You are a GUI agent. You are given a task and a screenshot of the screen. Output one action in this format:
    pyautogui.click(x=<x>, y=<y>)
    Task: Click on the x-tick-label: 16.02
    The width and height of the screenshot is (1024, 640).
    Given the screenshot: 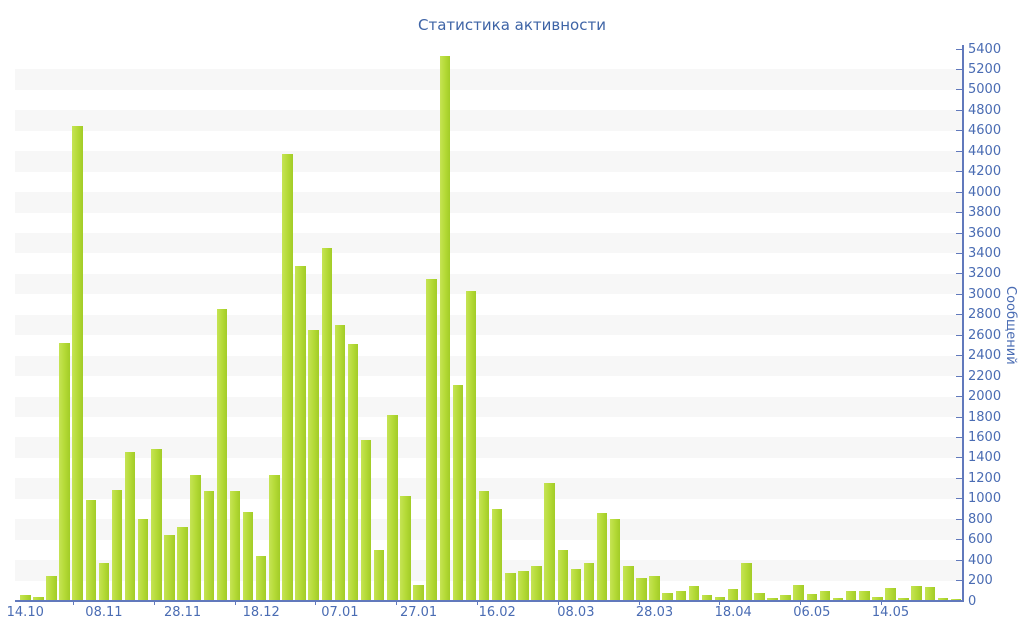 What is the action you would take?
    pyautogui.click(x=497, y=612)
    